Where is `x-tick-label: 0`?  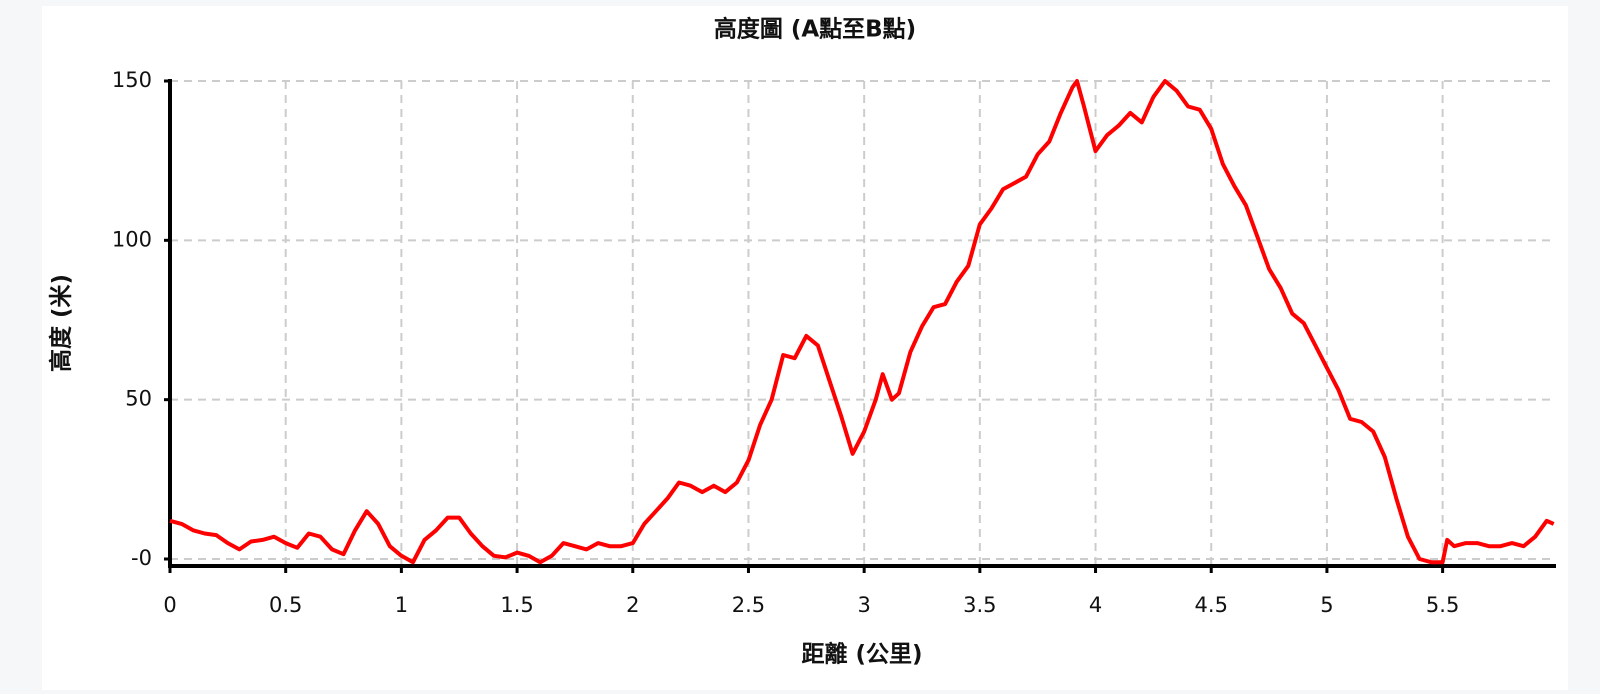
x-tick-label: 0 is located at coordinates (169, 605).